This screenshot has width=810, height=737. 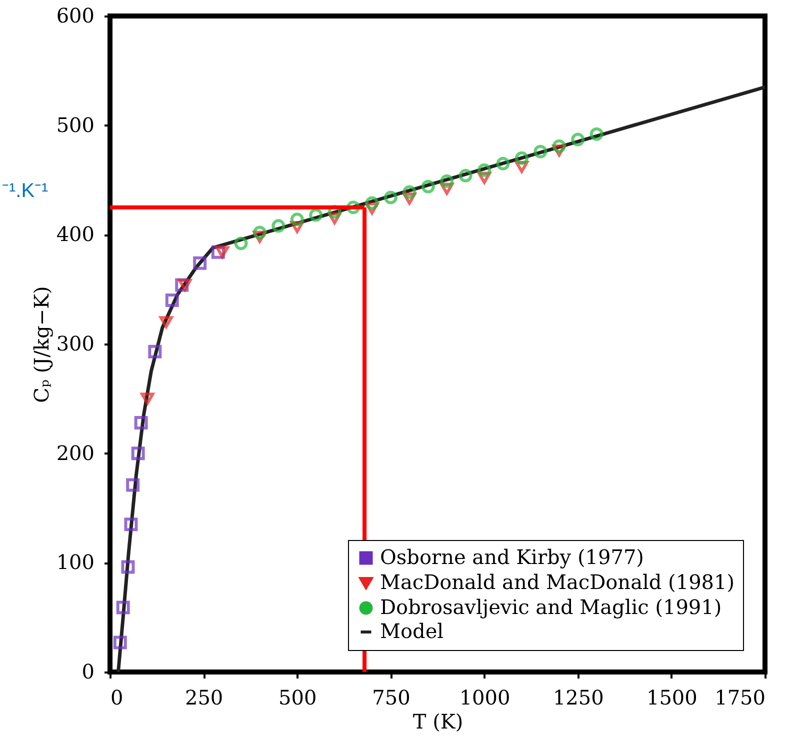 I want to click on y-tick-label: 400, so click(x=75, y=234).